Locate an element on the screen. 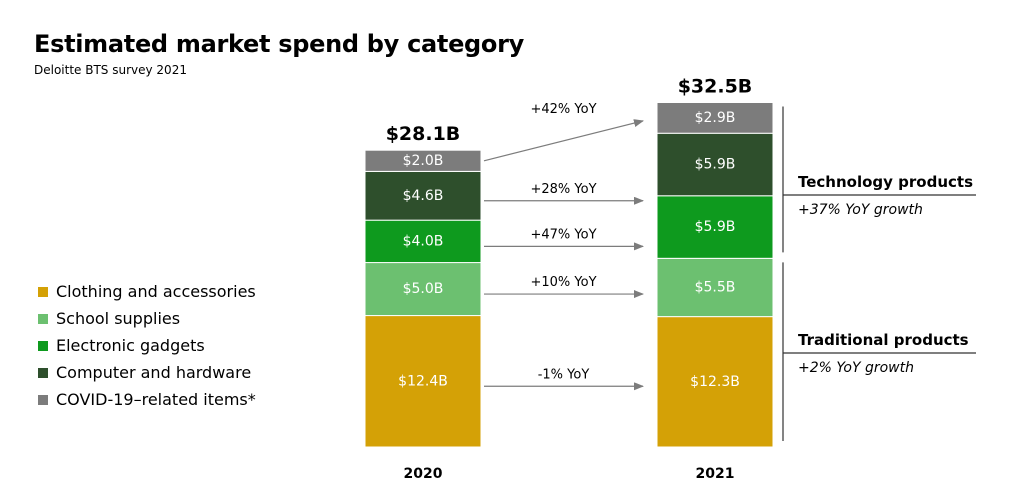 The image size is (1024, 493). yoy-arrow is located at coordinates (563, 140).